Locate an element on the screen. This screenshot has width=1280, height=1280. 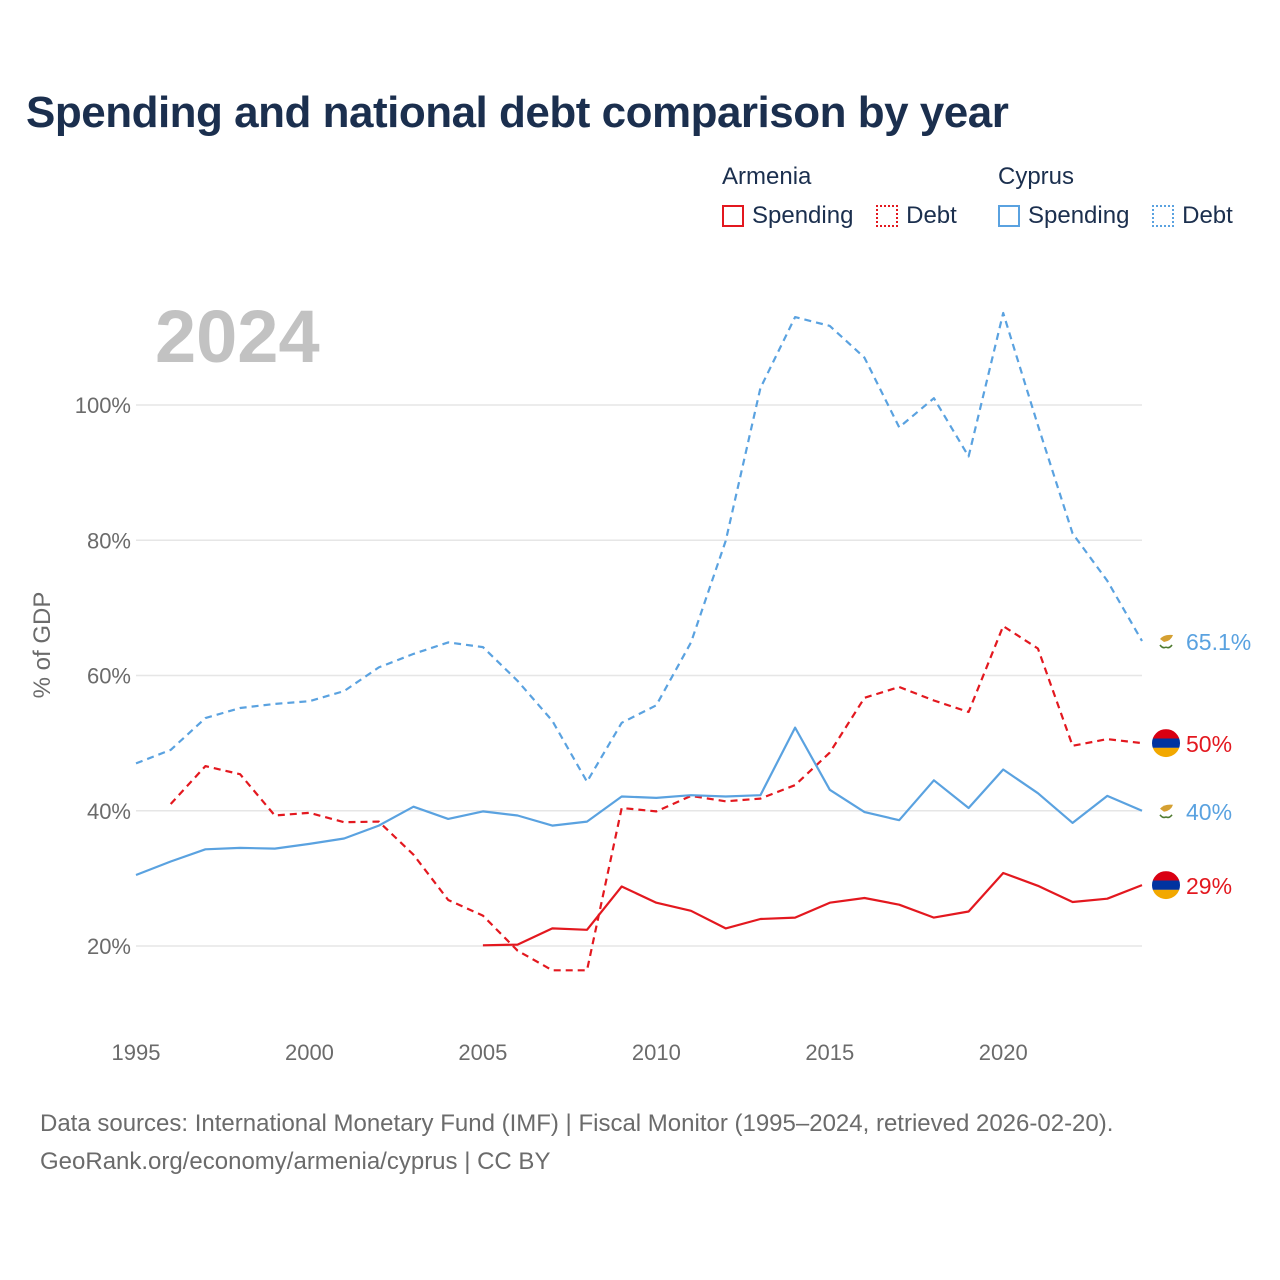
am-debt-end-label: 50% is located at coordinates (1209, 744).